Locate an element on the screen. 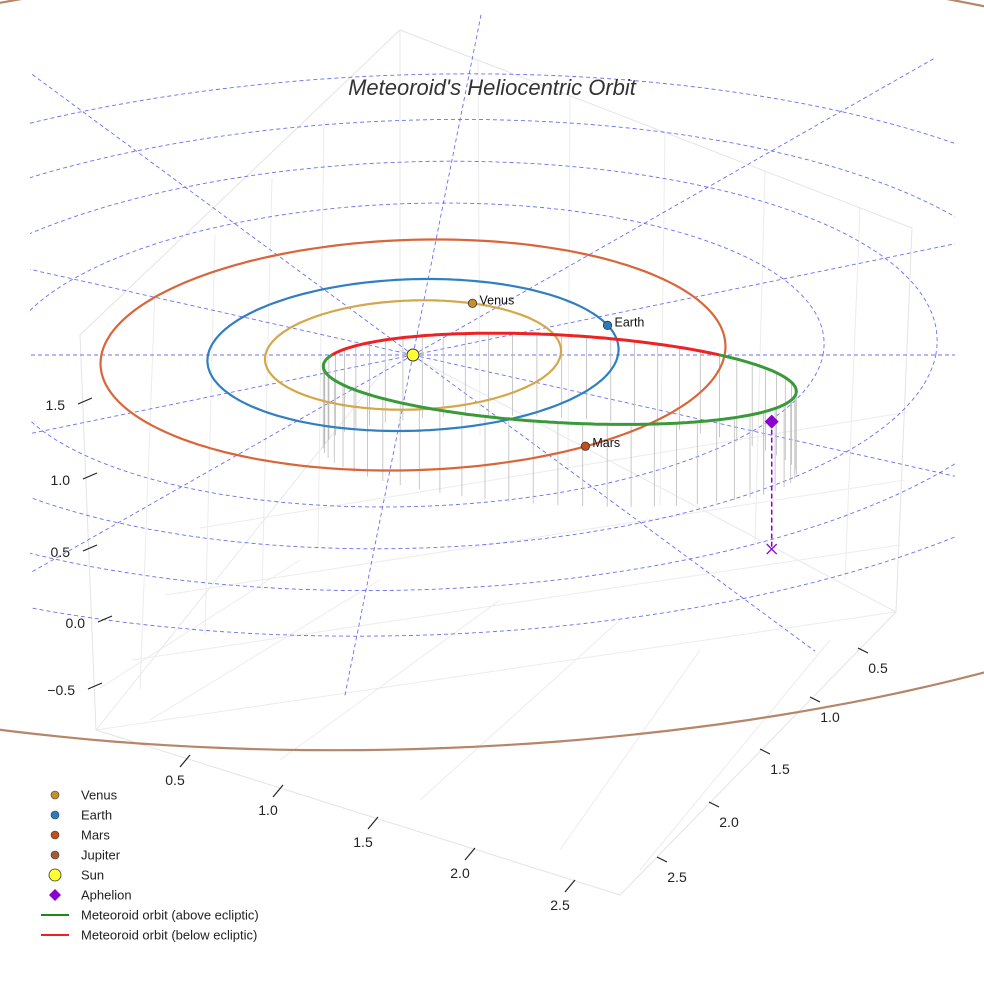 The image size is (984, 984). legend-label: Mars is located at coordinates (95, 835).